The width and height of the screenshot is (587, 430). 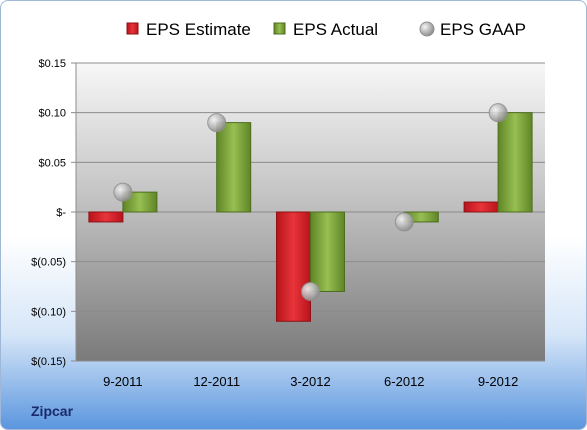 I want to click on x-tick-label: 9-2012, so click(x=498, y=381).